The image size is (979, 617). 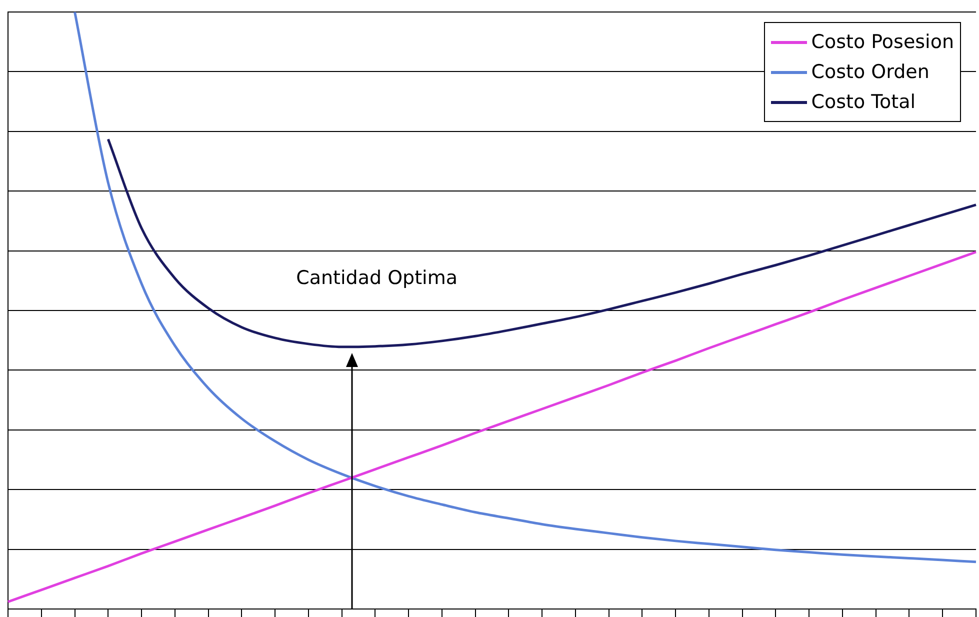 What do you see at coordinates (377, 277) in the screenshot?
I see `annotation: Cantidad Optima` at bounding box center [377, 277].